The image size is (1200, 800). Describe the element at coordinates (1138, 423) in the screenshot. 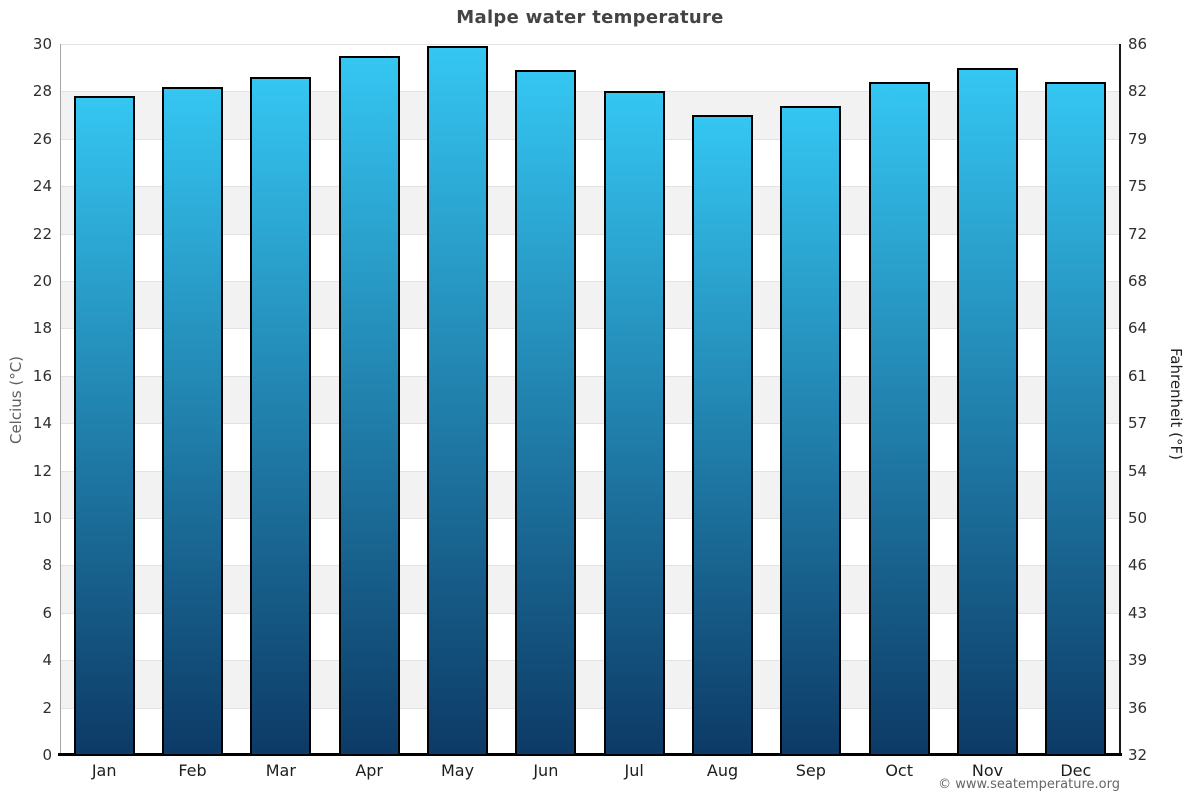

I see `fahrenheit-tick-57: 57` at that location.